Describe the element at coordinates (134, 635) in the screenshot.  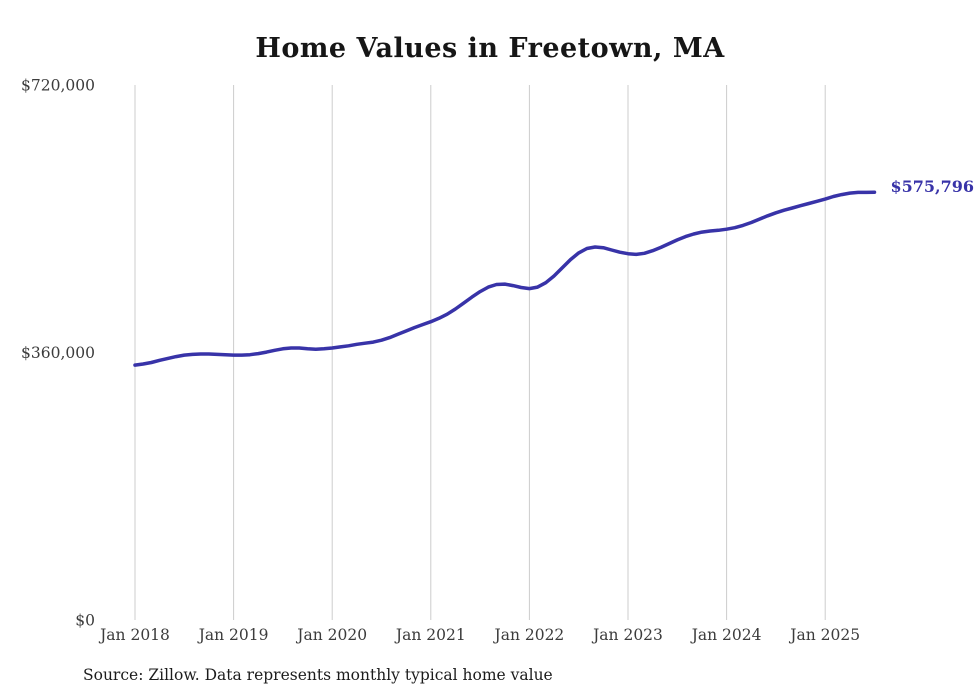
I see `x-tick-label: Jan 2018` at that location.